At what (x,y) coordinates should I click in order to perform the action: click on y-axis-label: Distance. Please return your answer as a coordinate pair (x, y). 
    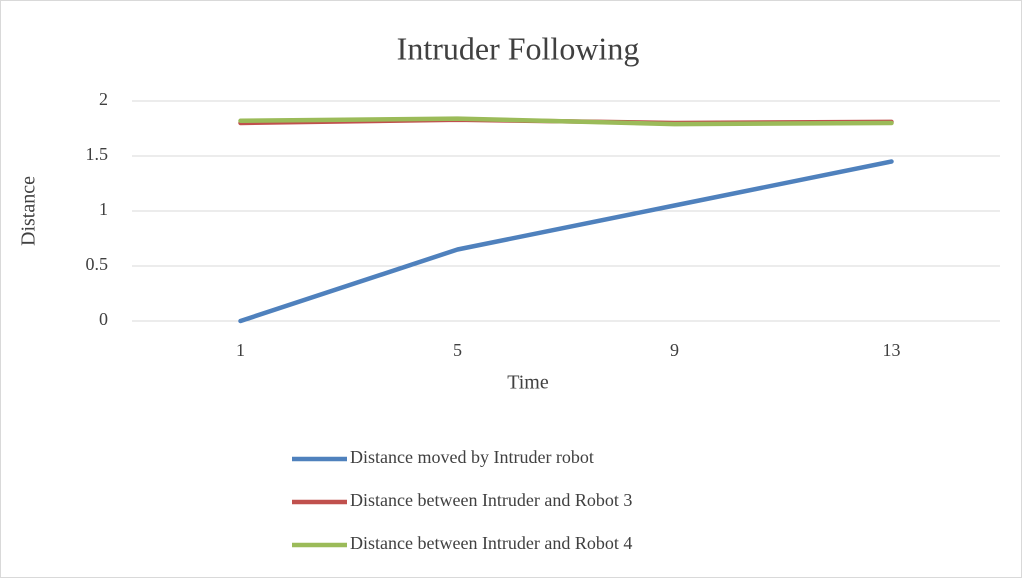
    Looking at the image, I should click on (29, 211).